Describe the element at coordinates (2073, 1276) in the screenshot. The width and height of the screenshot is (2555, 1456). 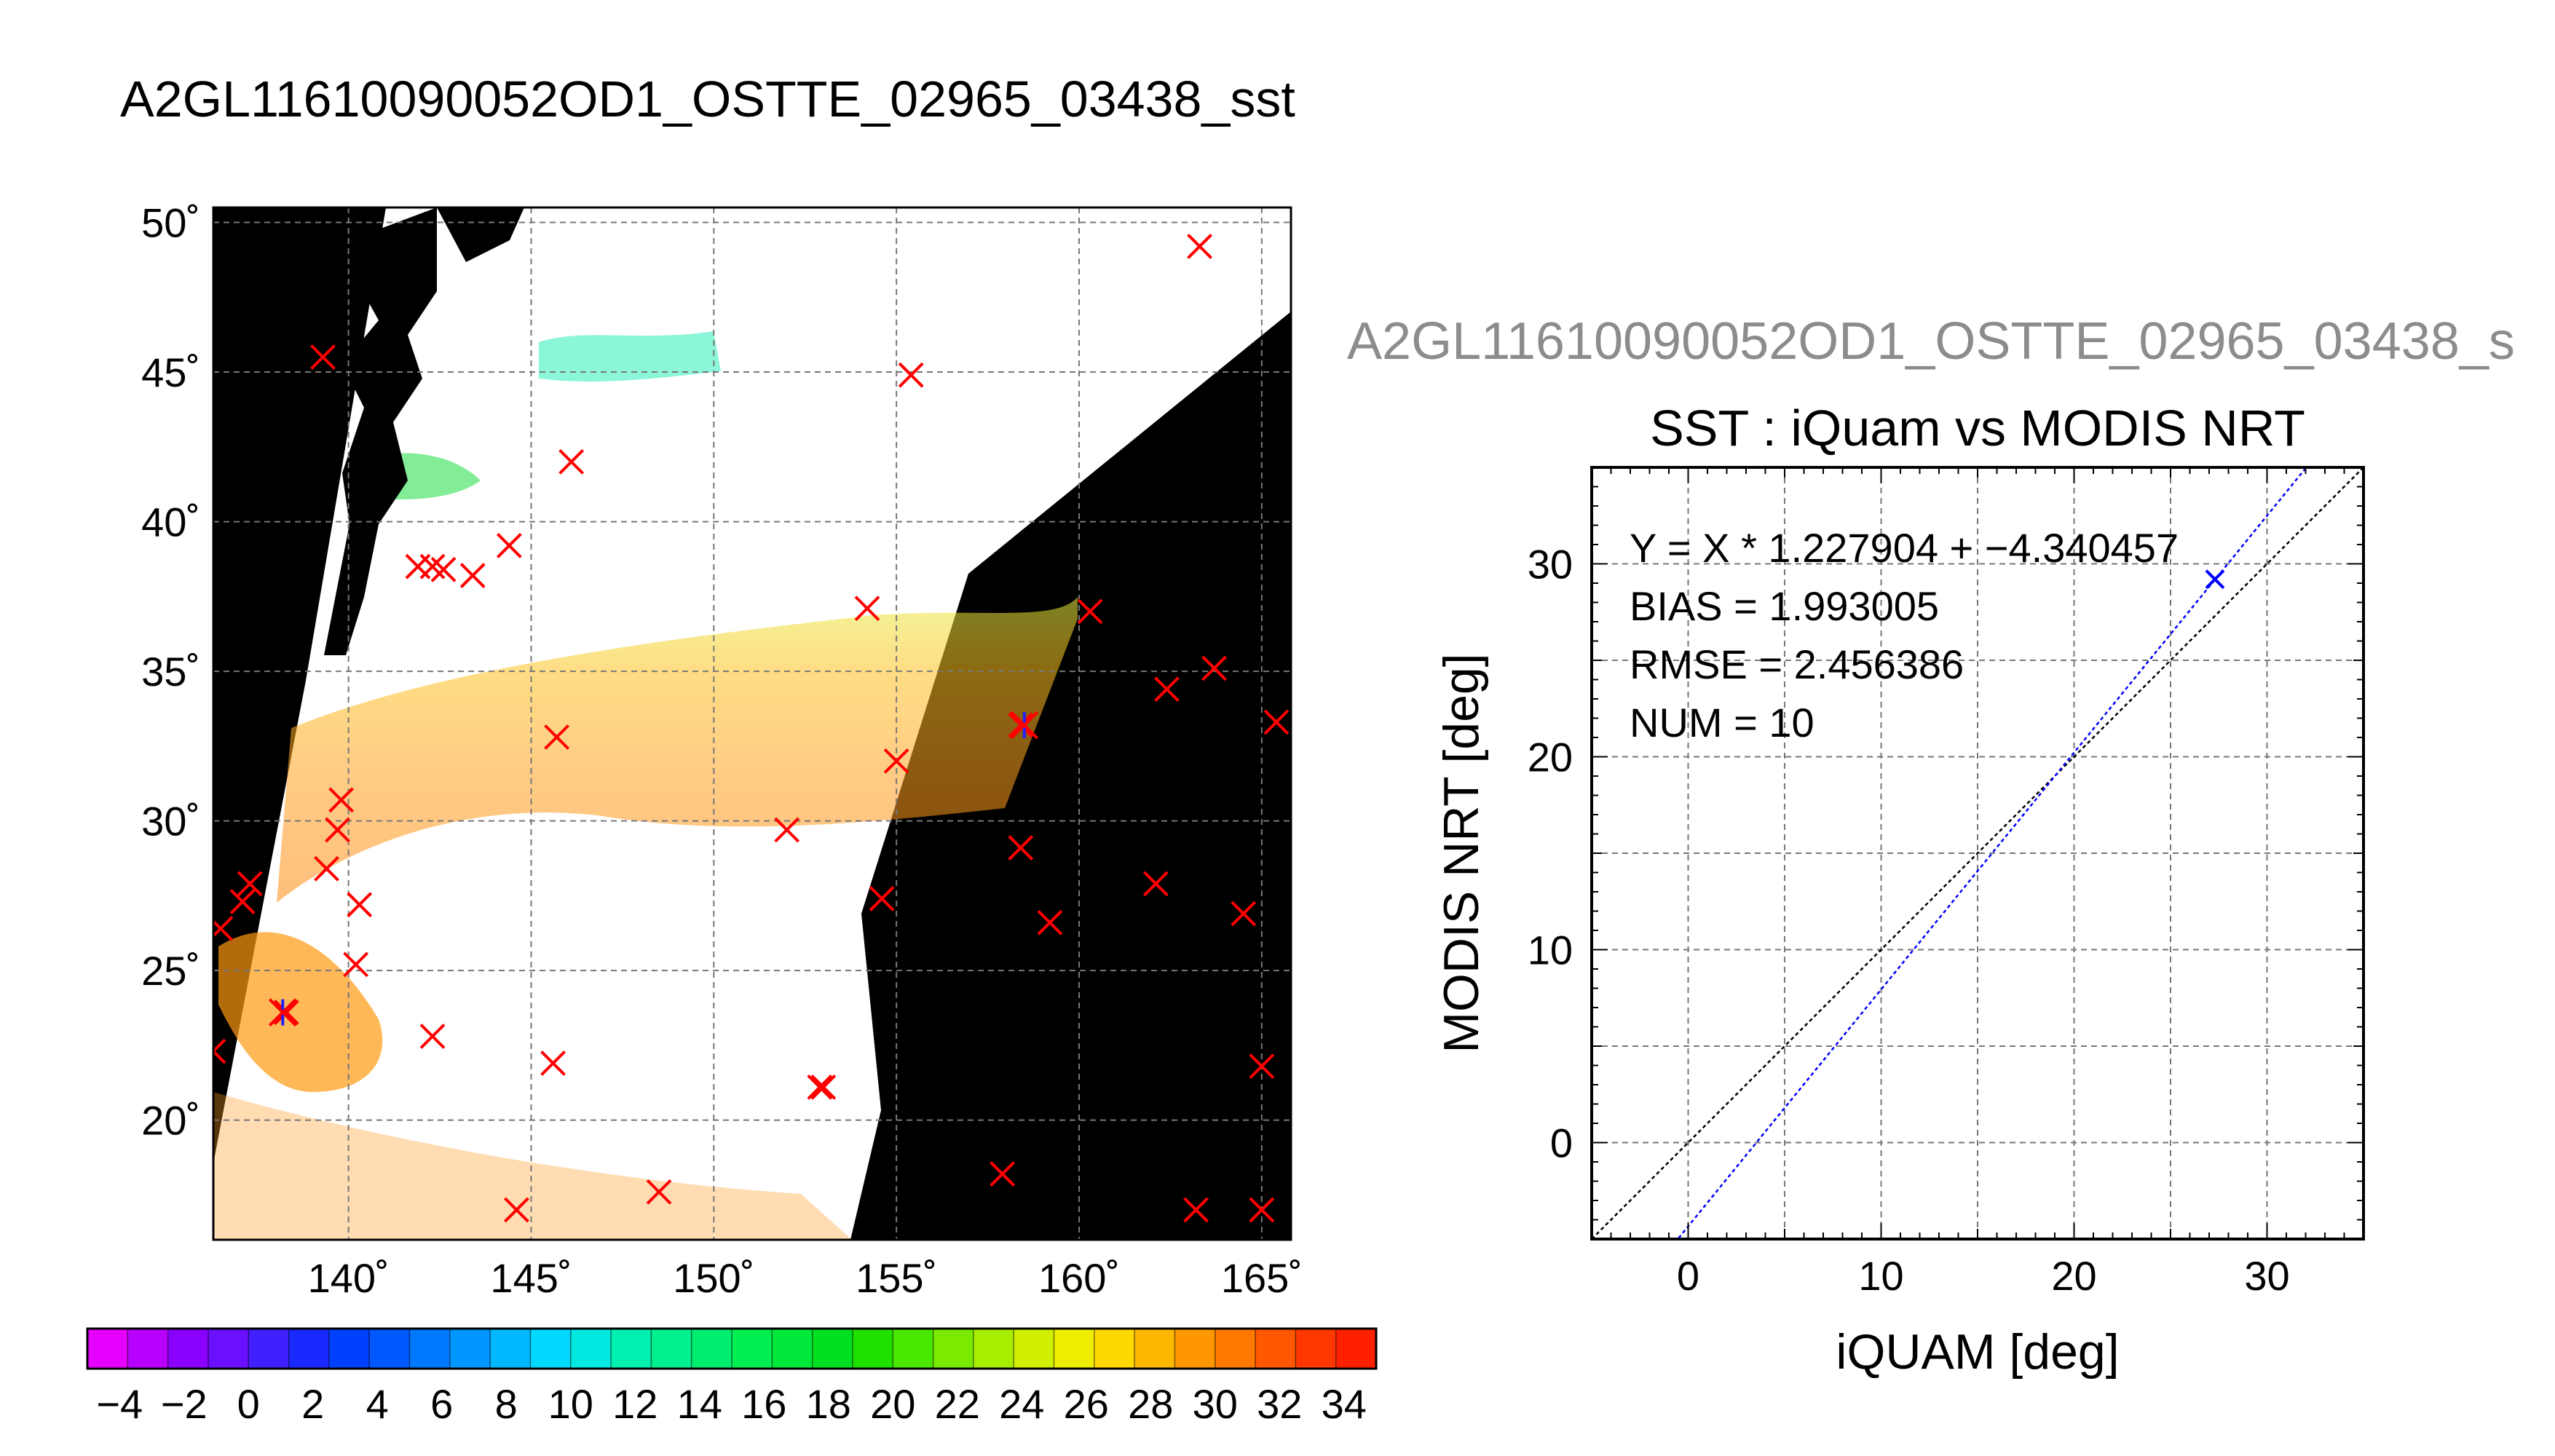
I see `scatter-x-tick-label: 20` at that location.